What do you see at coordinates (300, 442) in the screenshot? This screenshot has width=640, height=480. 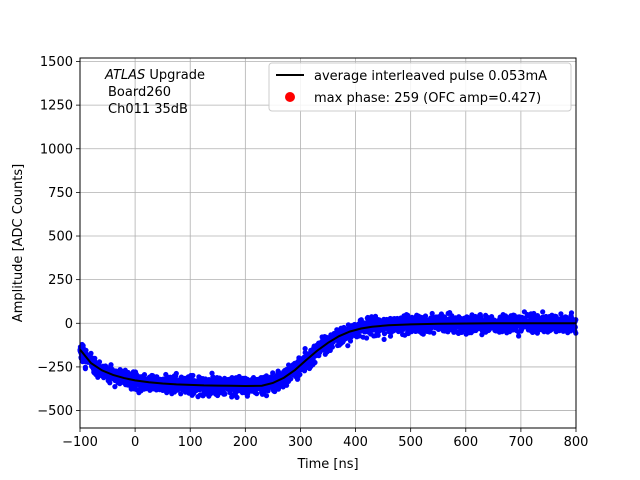 I see `x-tick-label: 300` at bounding box center [300, 442].